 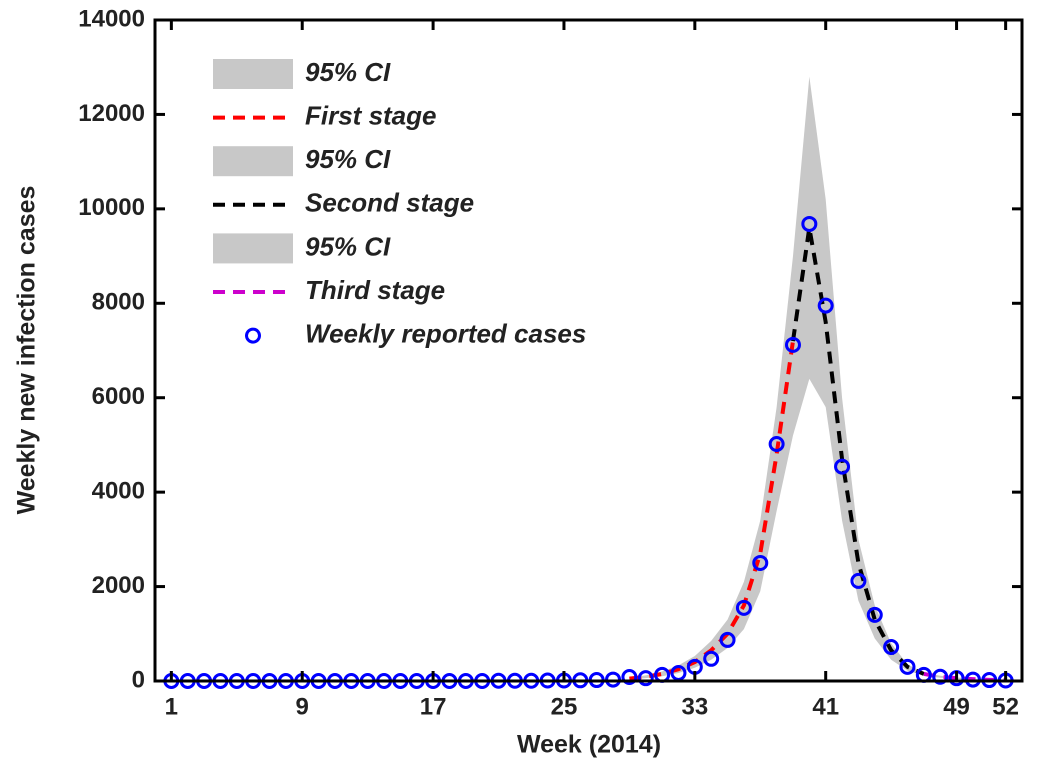 What do you see at coordinates (302, 706) in the screenshot?
I see `x-tick-label: 9` at bounding box center [302, 706].